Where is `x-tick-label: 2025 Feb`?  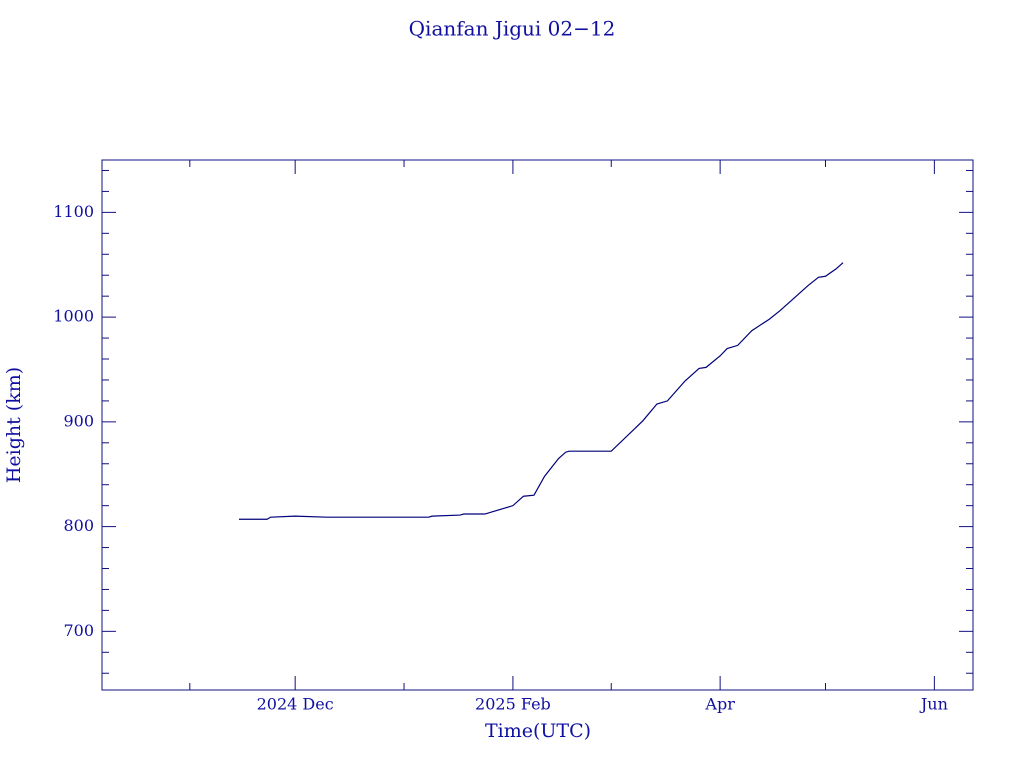
x-tick-label: 2025 Feb is located at coordinates (513, 704).